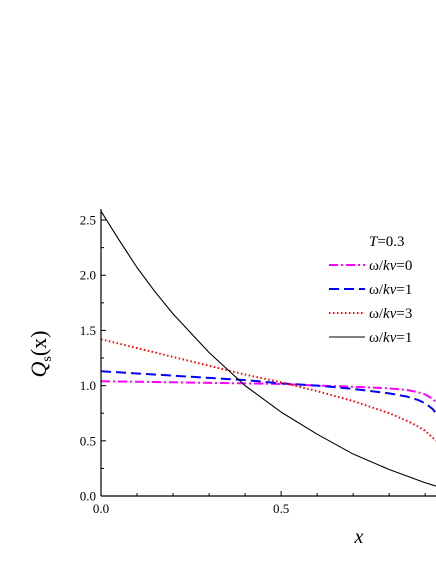  Describe the element at coordinates (47, 358) in the screenshot. I see `y-axis-title-sub: s` at that location.